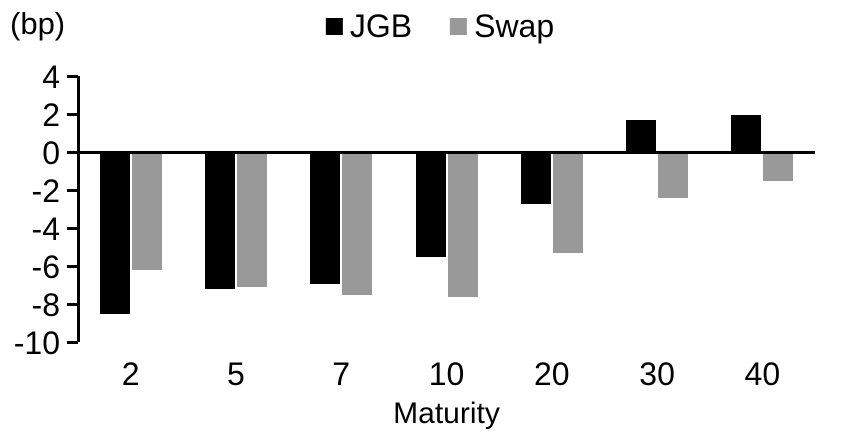 Image resolution: width=852 pixels, height=438 pixels. Describe the element at coordinates (551, 374) in the screenshot. I see `x-tick-label: 20` at that location.